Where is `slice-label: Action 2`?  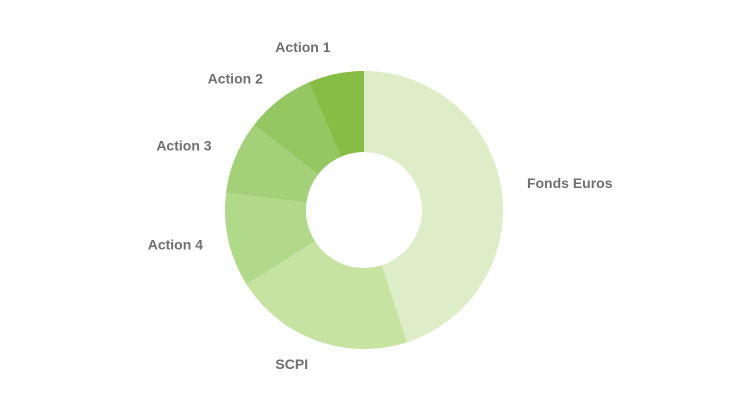 slice-label: Action 2 is located at coordinates (235, 78).